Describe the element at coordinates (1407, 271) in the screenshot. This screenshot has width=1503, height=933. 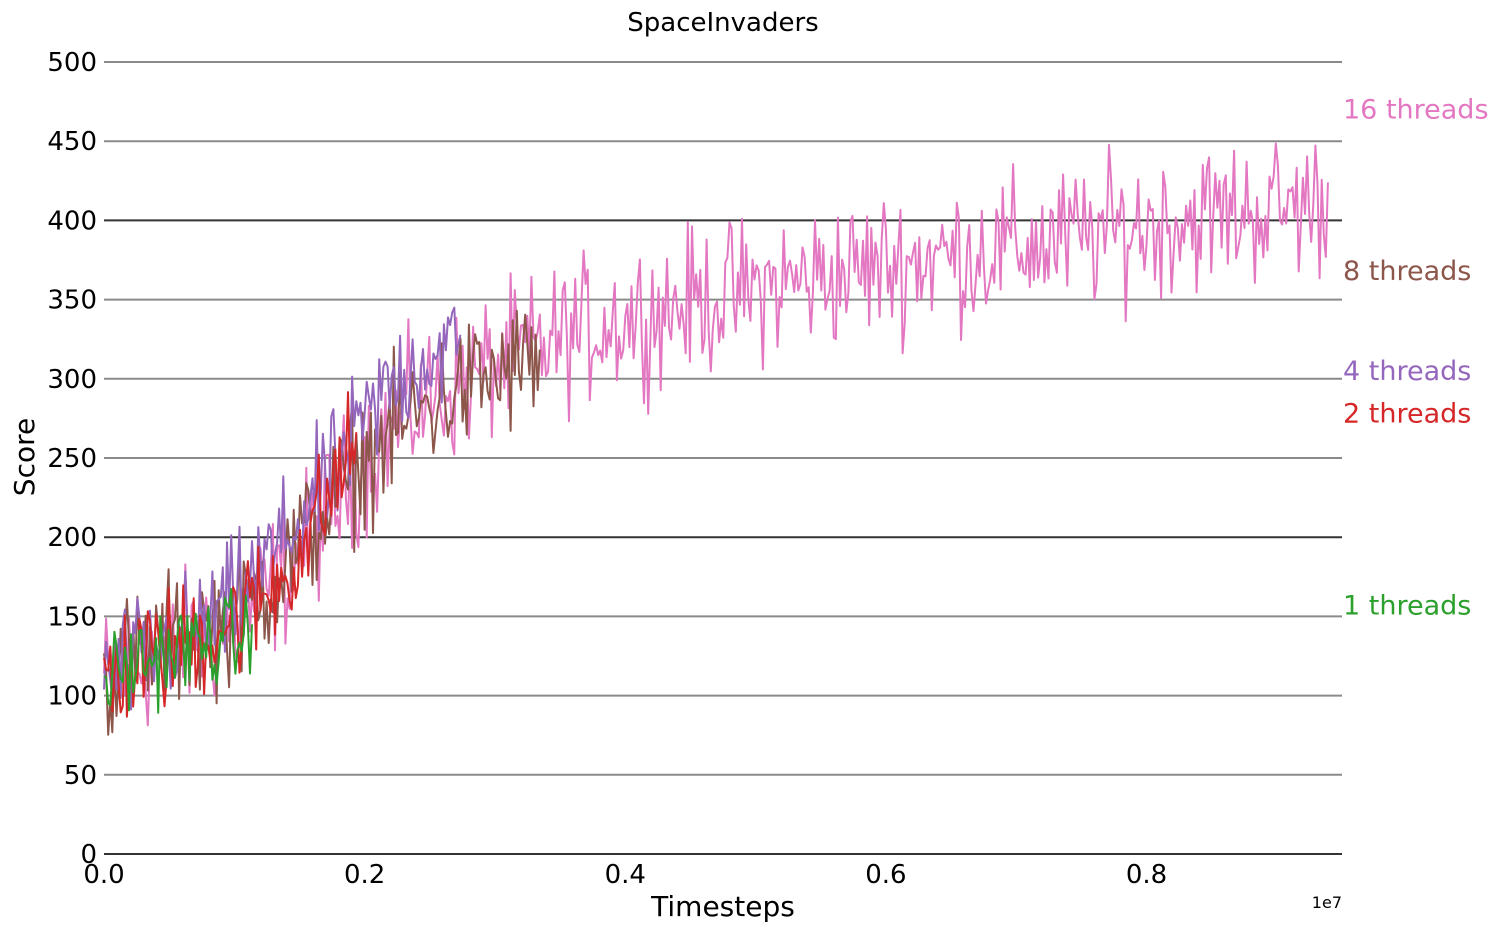
I see `series-label: 8 threads` at that location.